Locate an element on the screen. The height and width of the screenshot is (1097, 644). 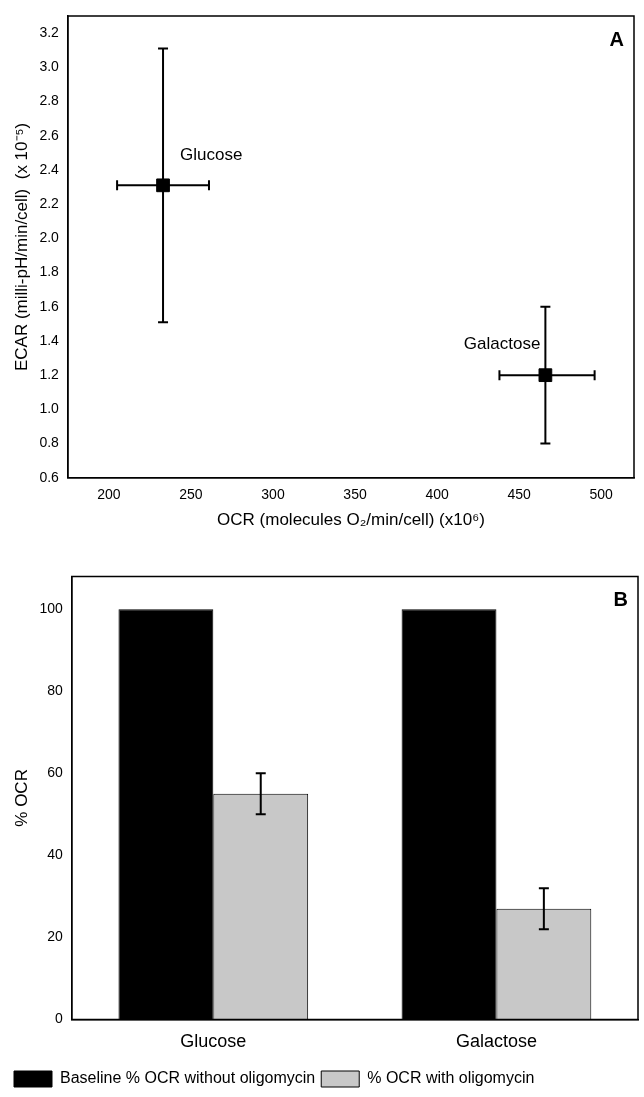
x-tick-label: 450 is located at coordinates (519, 494).